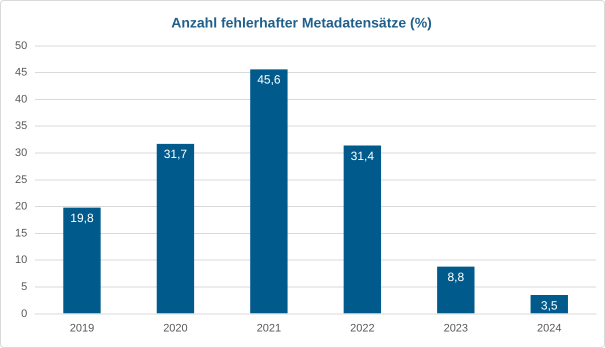 The width and height of the screenshot is (605, 348). What do you see at coordinates (269, 328) in the screenshot?
I see `x-tick-label: 2021` at bounding box center [269, 328].